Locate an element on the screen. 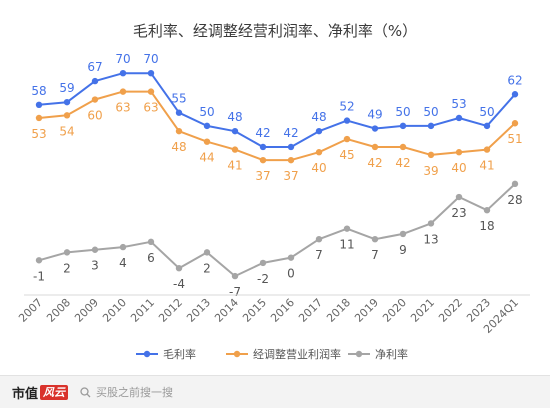  data-label: -2 is located at coordinates (263, 279).